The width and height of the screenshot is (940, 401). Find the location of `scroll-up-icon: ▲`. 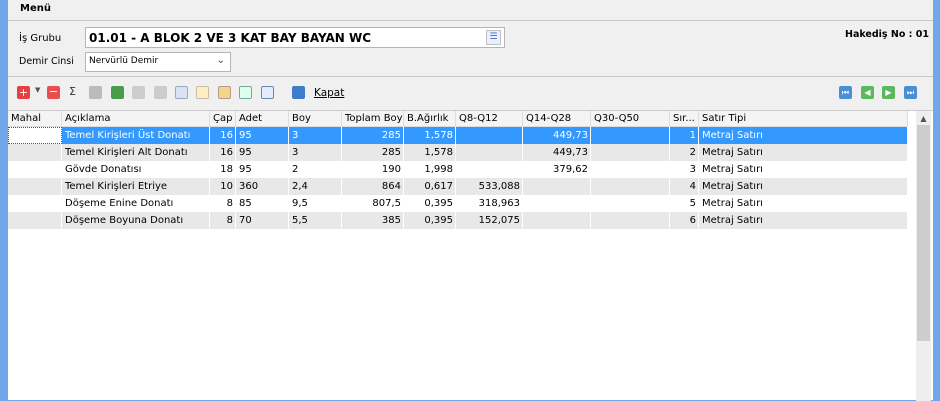

scroll-up-icon: ▲ is located at coordinates (923, 118).